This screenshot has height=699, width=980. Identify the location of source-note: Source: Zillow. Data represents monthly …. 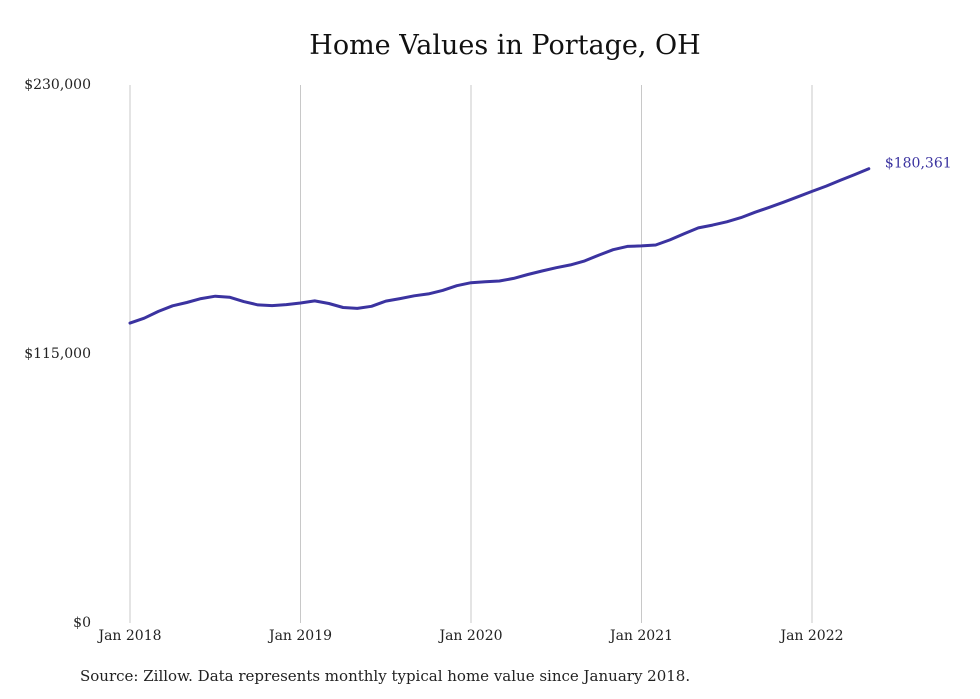
(385, 676).